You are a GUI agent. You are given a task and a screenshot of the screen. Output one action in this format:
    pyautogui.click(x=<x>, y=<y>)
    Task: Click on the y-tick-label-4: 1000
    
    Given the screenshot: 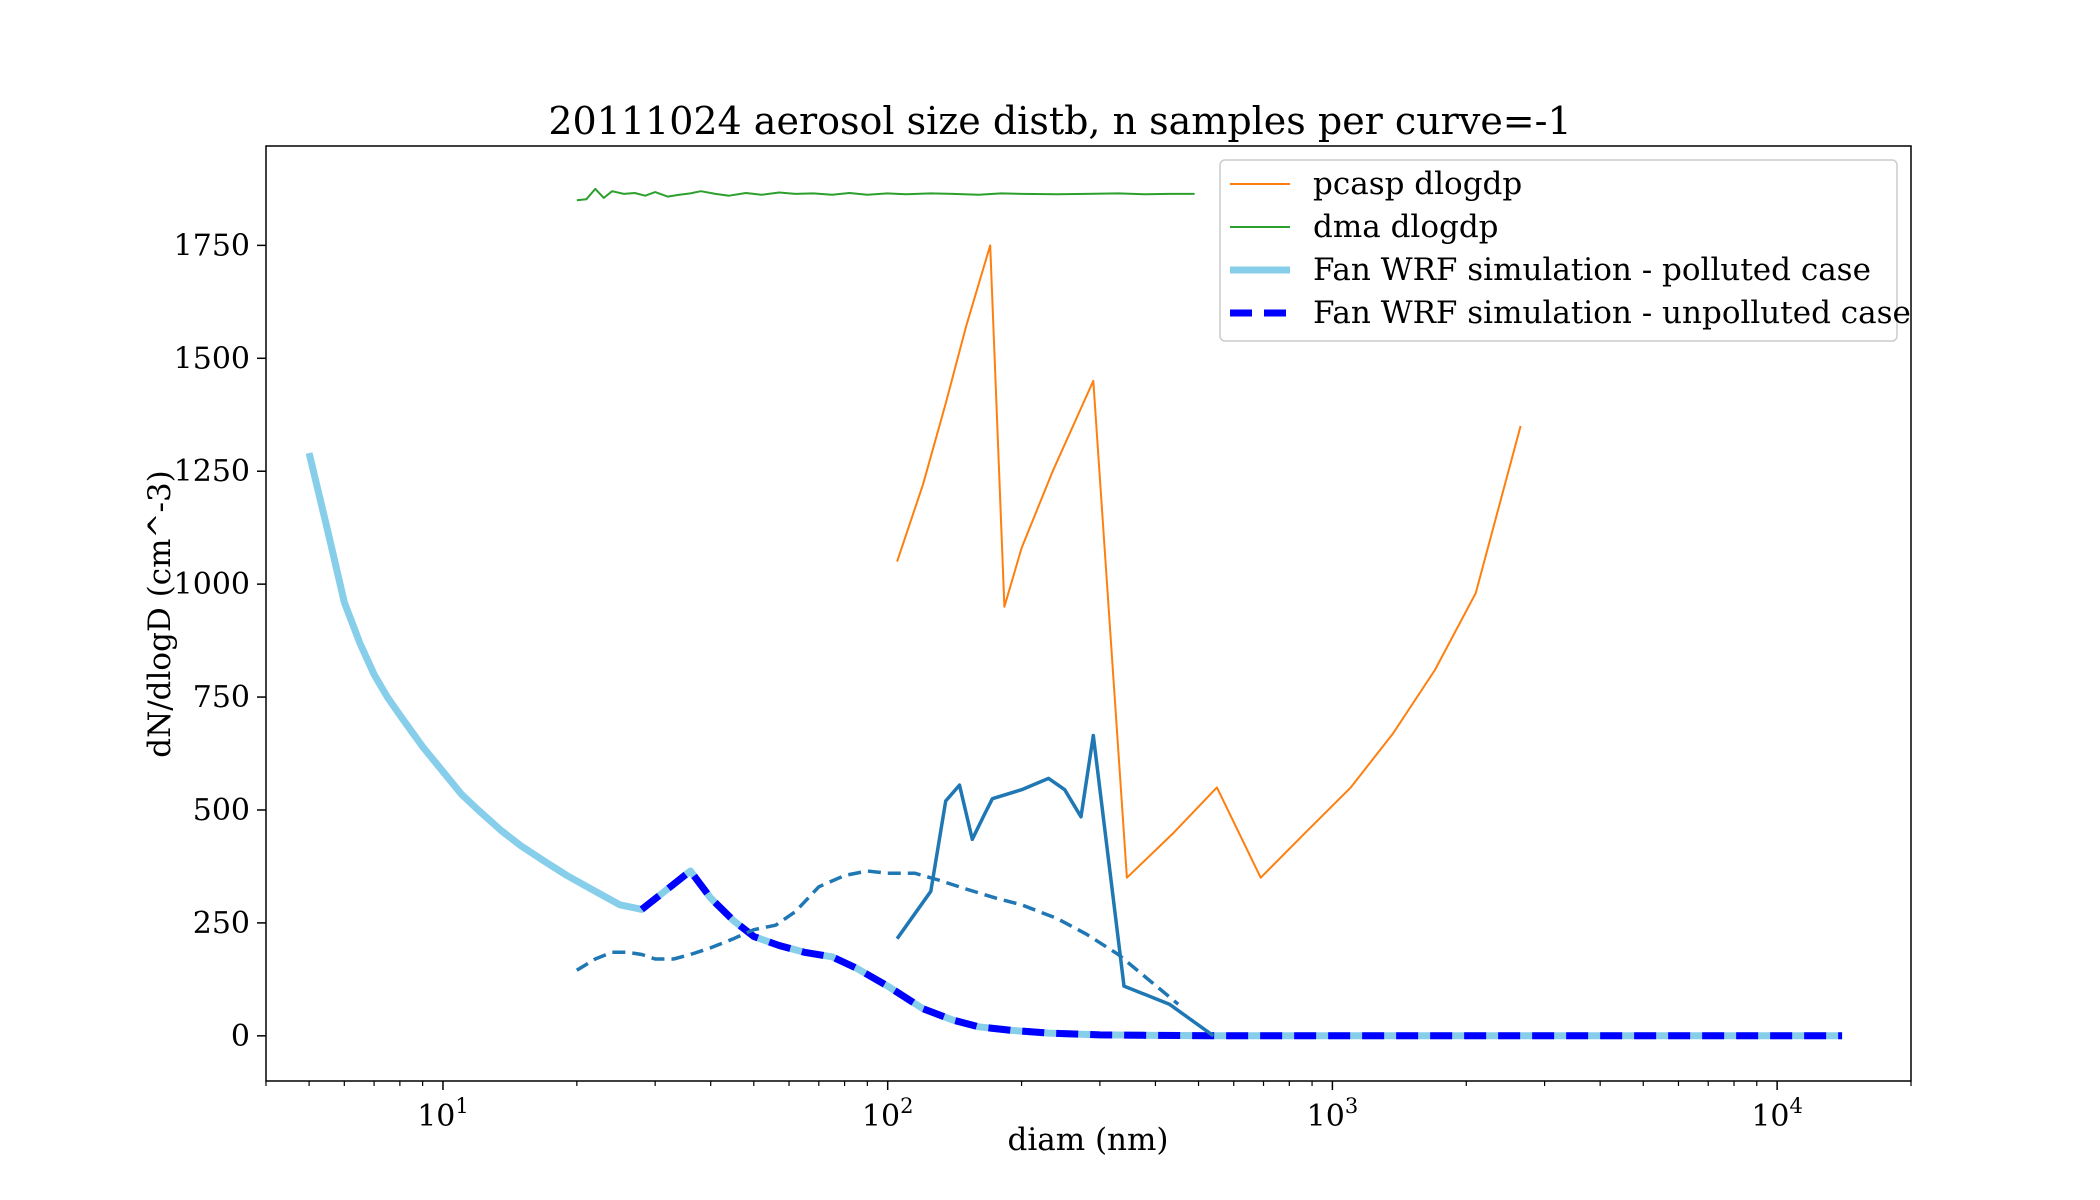 What is the action you would take?
    pyautogui.click(x=212, y=584)
    